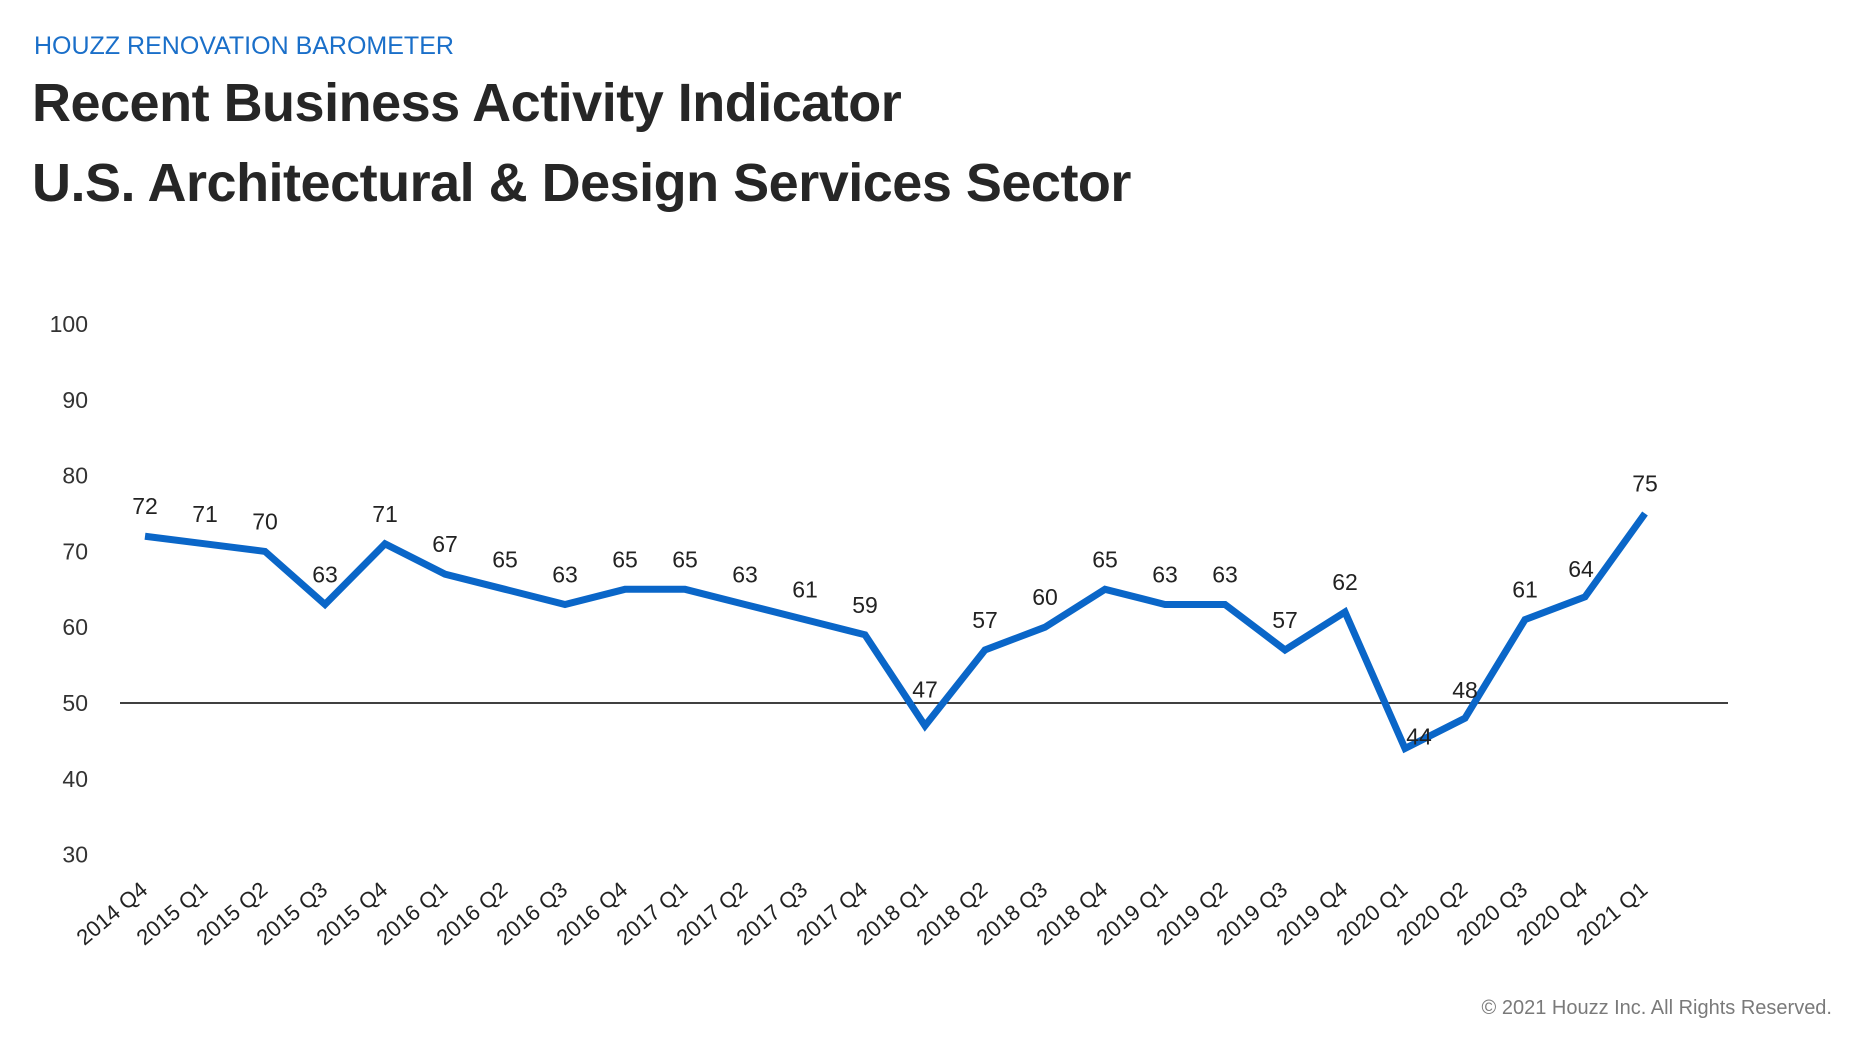  I want to click on y-tick-label: 90, so click(75, 400).